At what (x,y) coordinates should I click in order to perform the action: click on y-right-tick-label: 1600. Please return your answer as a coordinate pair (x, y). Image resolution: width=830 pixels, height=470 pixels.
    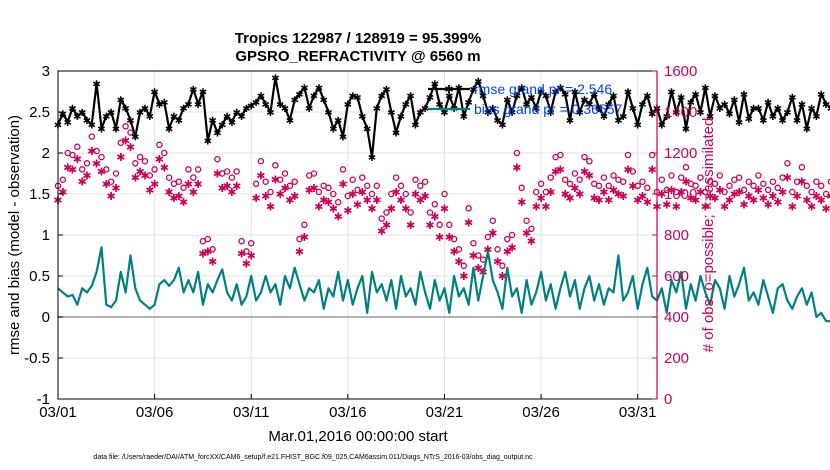
    Looking at the image, I should click on (680, 71).